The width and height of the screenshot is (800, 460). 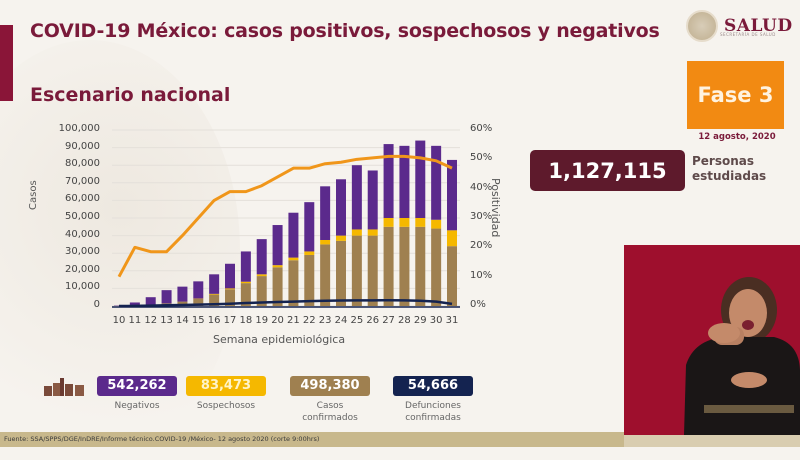 What do you see at coordinates (481, 275) in the screenshot?
I see `y2-tick: 10%` at bounding box center [481, 275].